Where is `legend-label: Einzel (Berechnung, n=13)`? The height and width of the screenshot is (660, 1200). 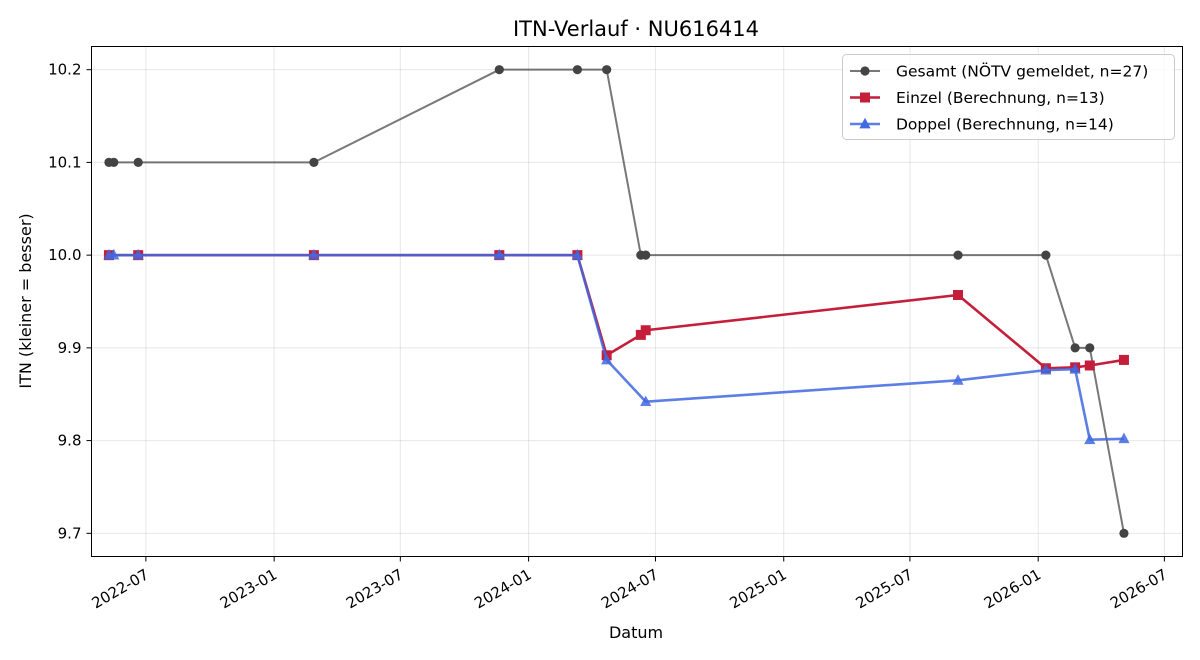
legend-label: Einzel (Berechnung, n=13) is located at coordinates (1000, 98).